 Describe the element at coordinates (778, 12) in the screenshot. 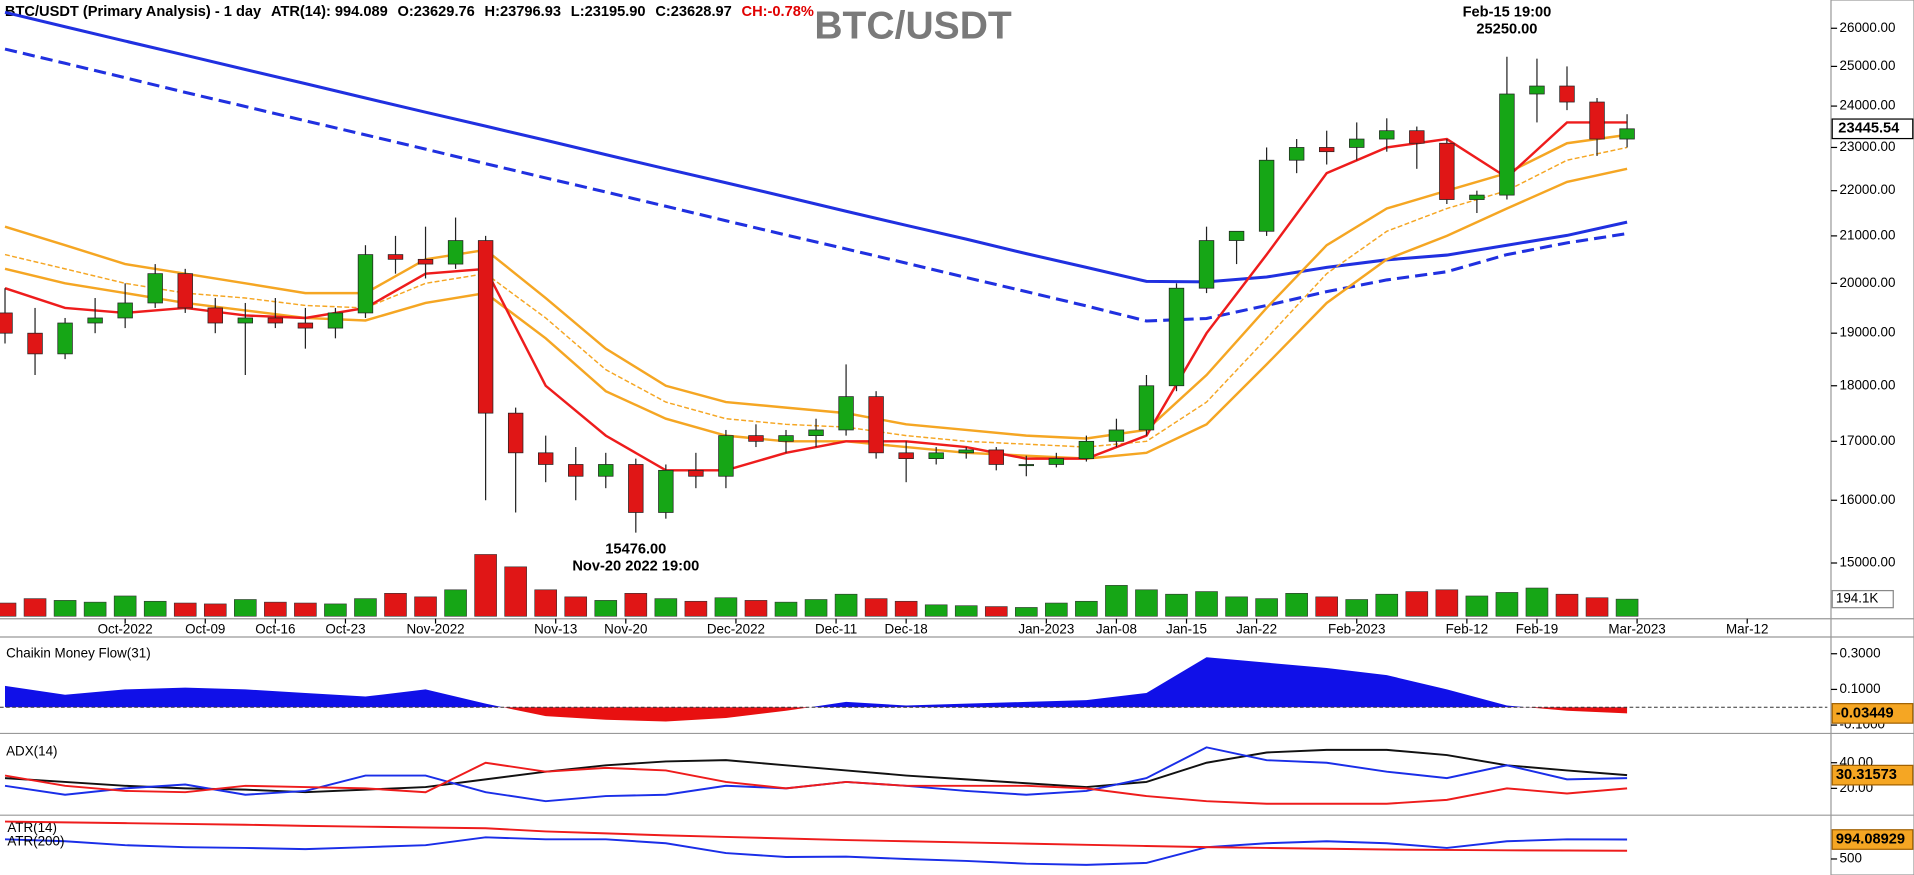

I see `header-item: CH:-0.78%` at that location.